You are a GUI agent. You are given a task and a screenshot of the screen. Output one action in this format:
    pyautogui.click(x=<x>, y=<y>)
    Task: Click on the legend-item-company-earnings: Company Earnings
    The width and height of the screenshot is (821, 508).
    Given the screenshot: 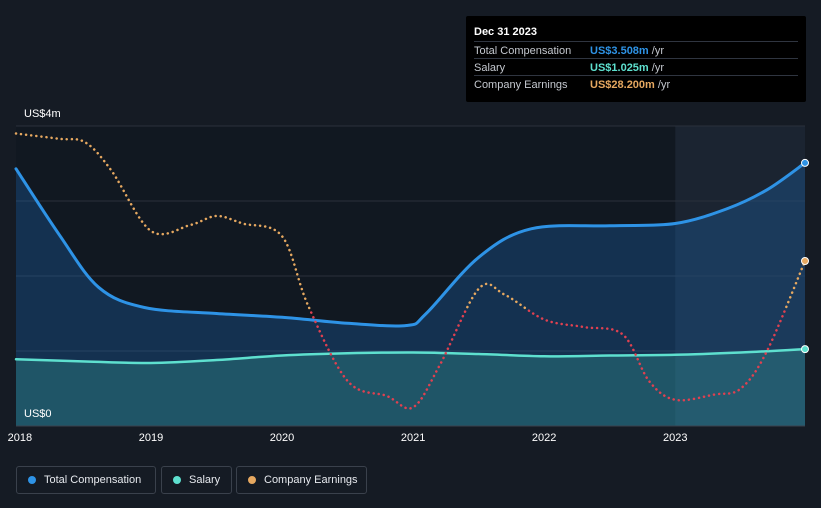 What is the action you would take?
    pyautogui.click(x=301, y=480)
    